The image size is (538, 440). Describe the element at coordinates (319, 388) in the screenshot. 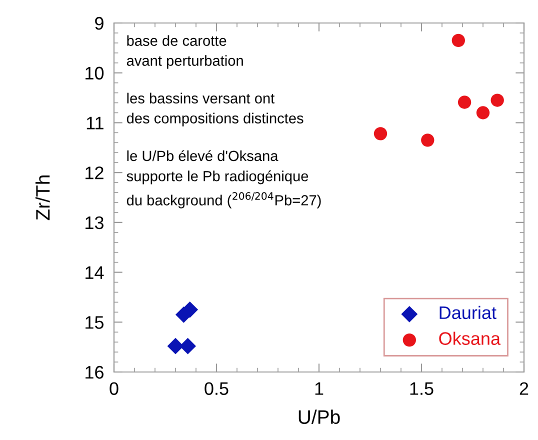

I see `x-tick-label: 1` at that location.